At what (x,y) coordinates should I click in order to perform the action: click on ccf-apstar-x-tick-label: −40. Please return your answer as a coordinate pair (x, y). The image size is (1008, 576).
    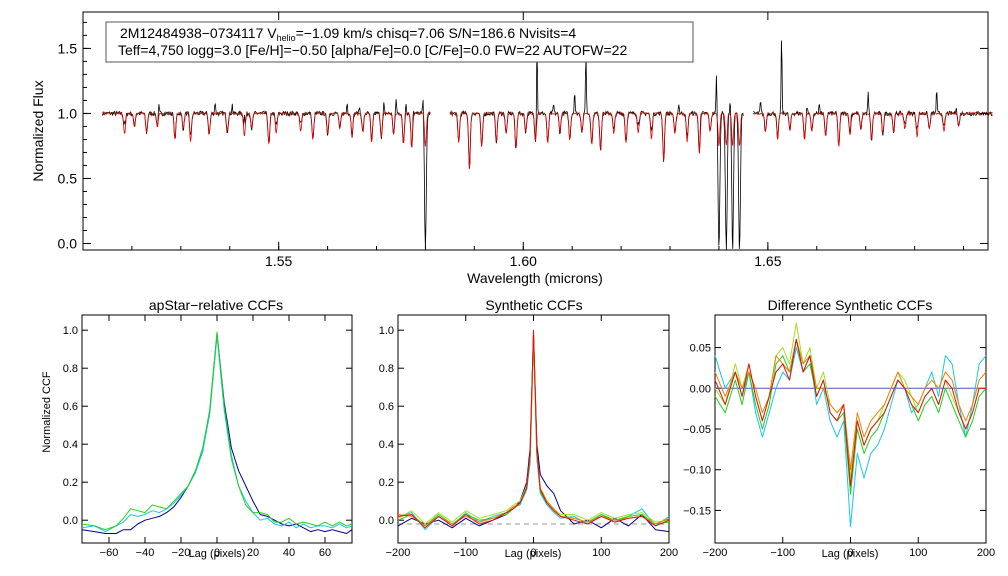
    Looking at the image, I should click on (145, 553).